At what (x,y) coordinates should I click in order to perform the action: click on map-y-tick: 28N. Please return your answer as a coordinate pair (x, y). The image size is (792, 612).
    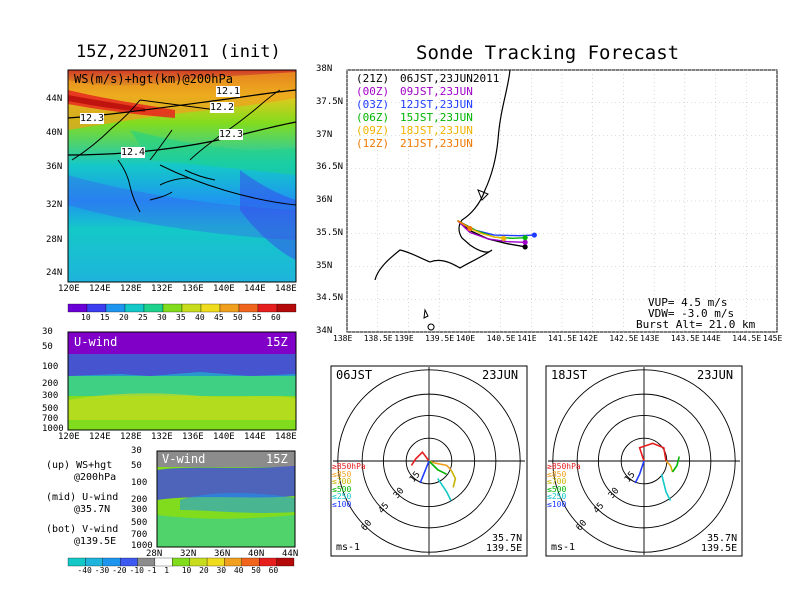
    Looking at the image, I should click on (54, 240).